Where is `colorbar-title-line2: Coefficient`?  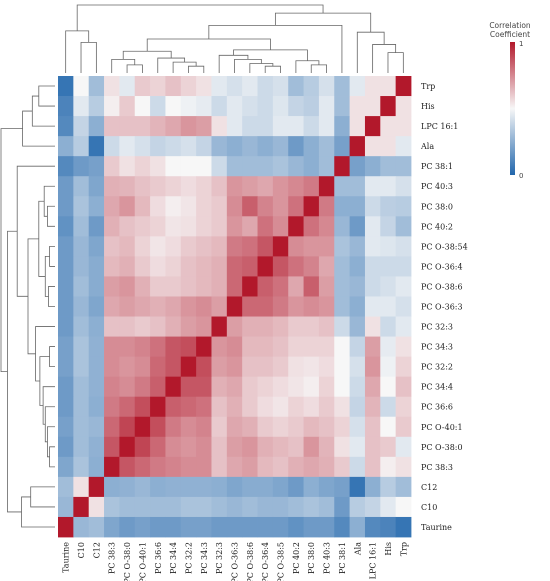 colorbar-title-line2: Coefficient is located at coordinates (510, 34).